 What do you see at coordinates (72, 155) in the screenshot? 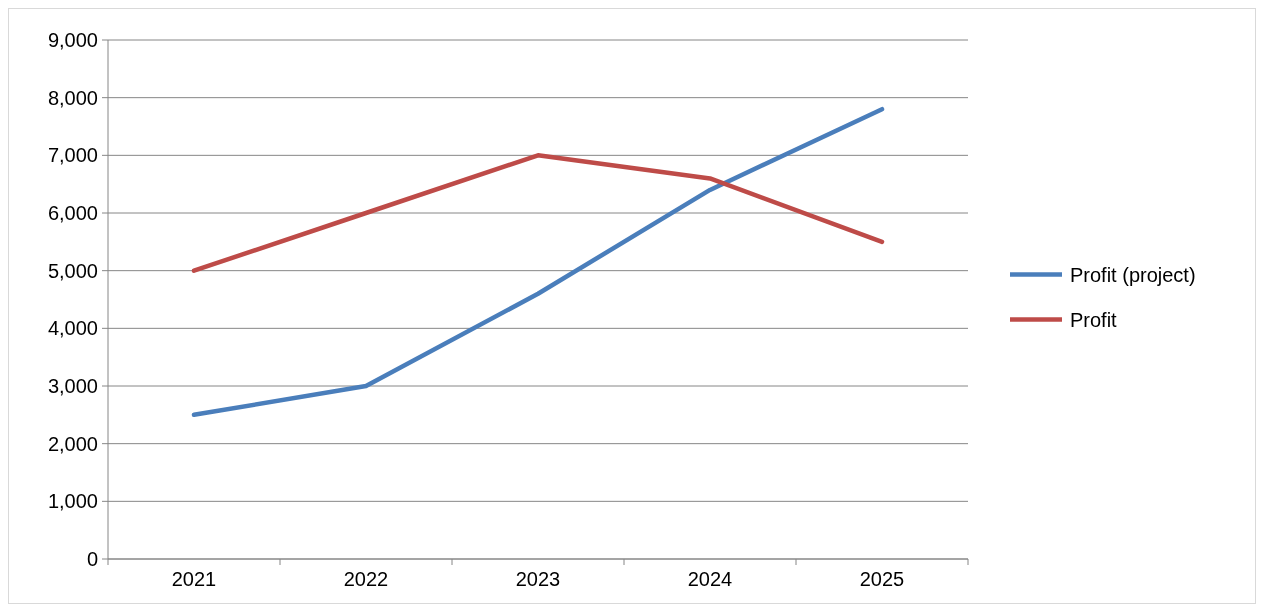
I see `y-tick-label: 7,000` at bounding box center [72, 155].